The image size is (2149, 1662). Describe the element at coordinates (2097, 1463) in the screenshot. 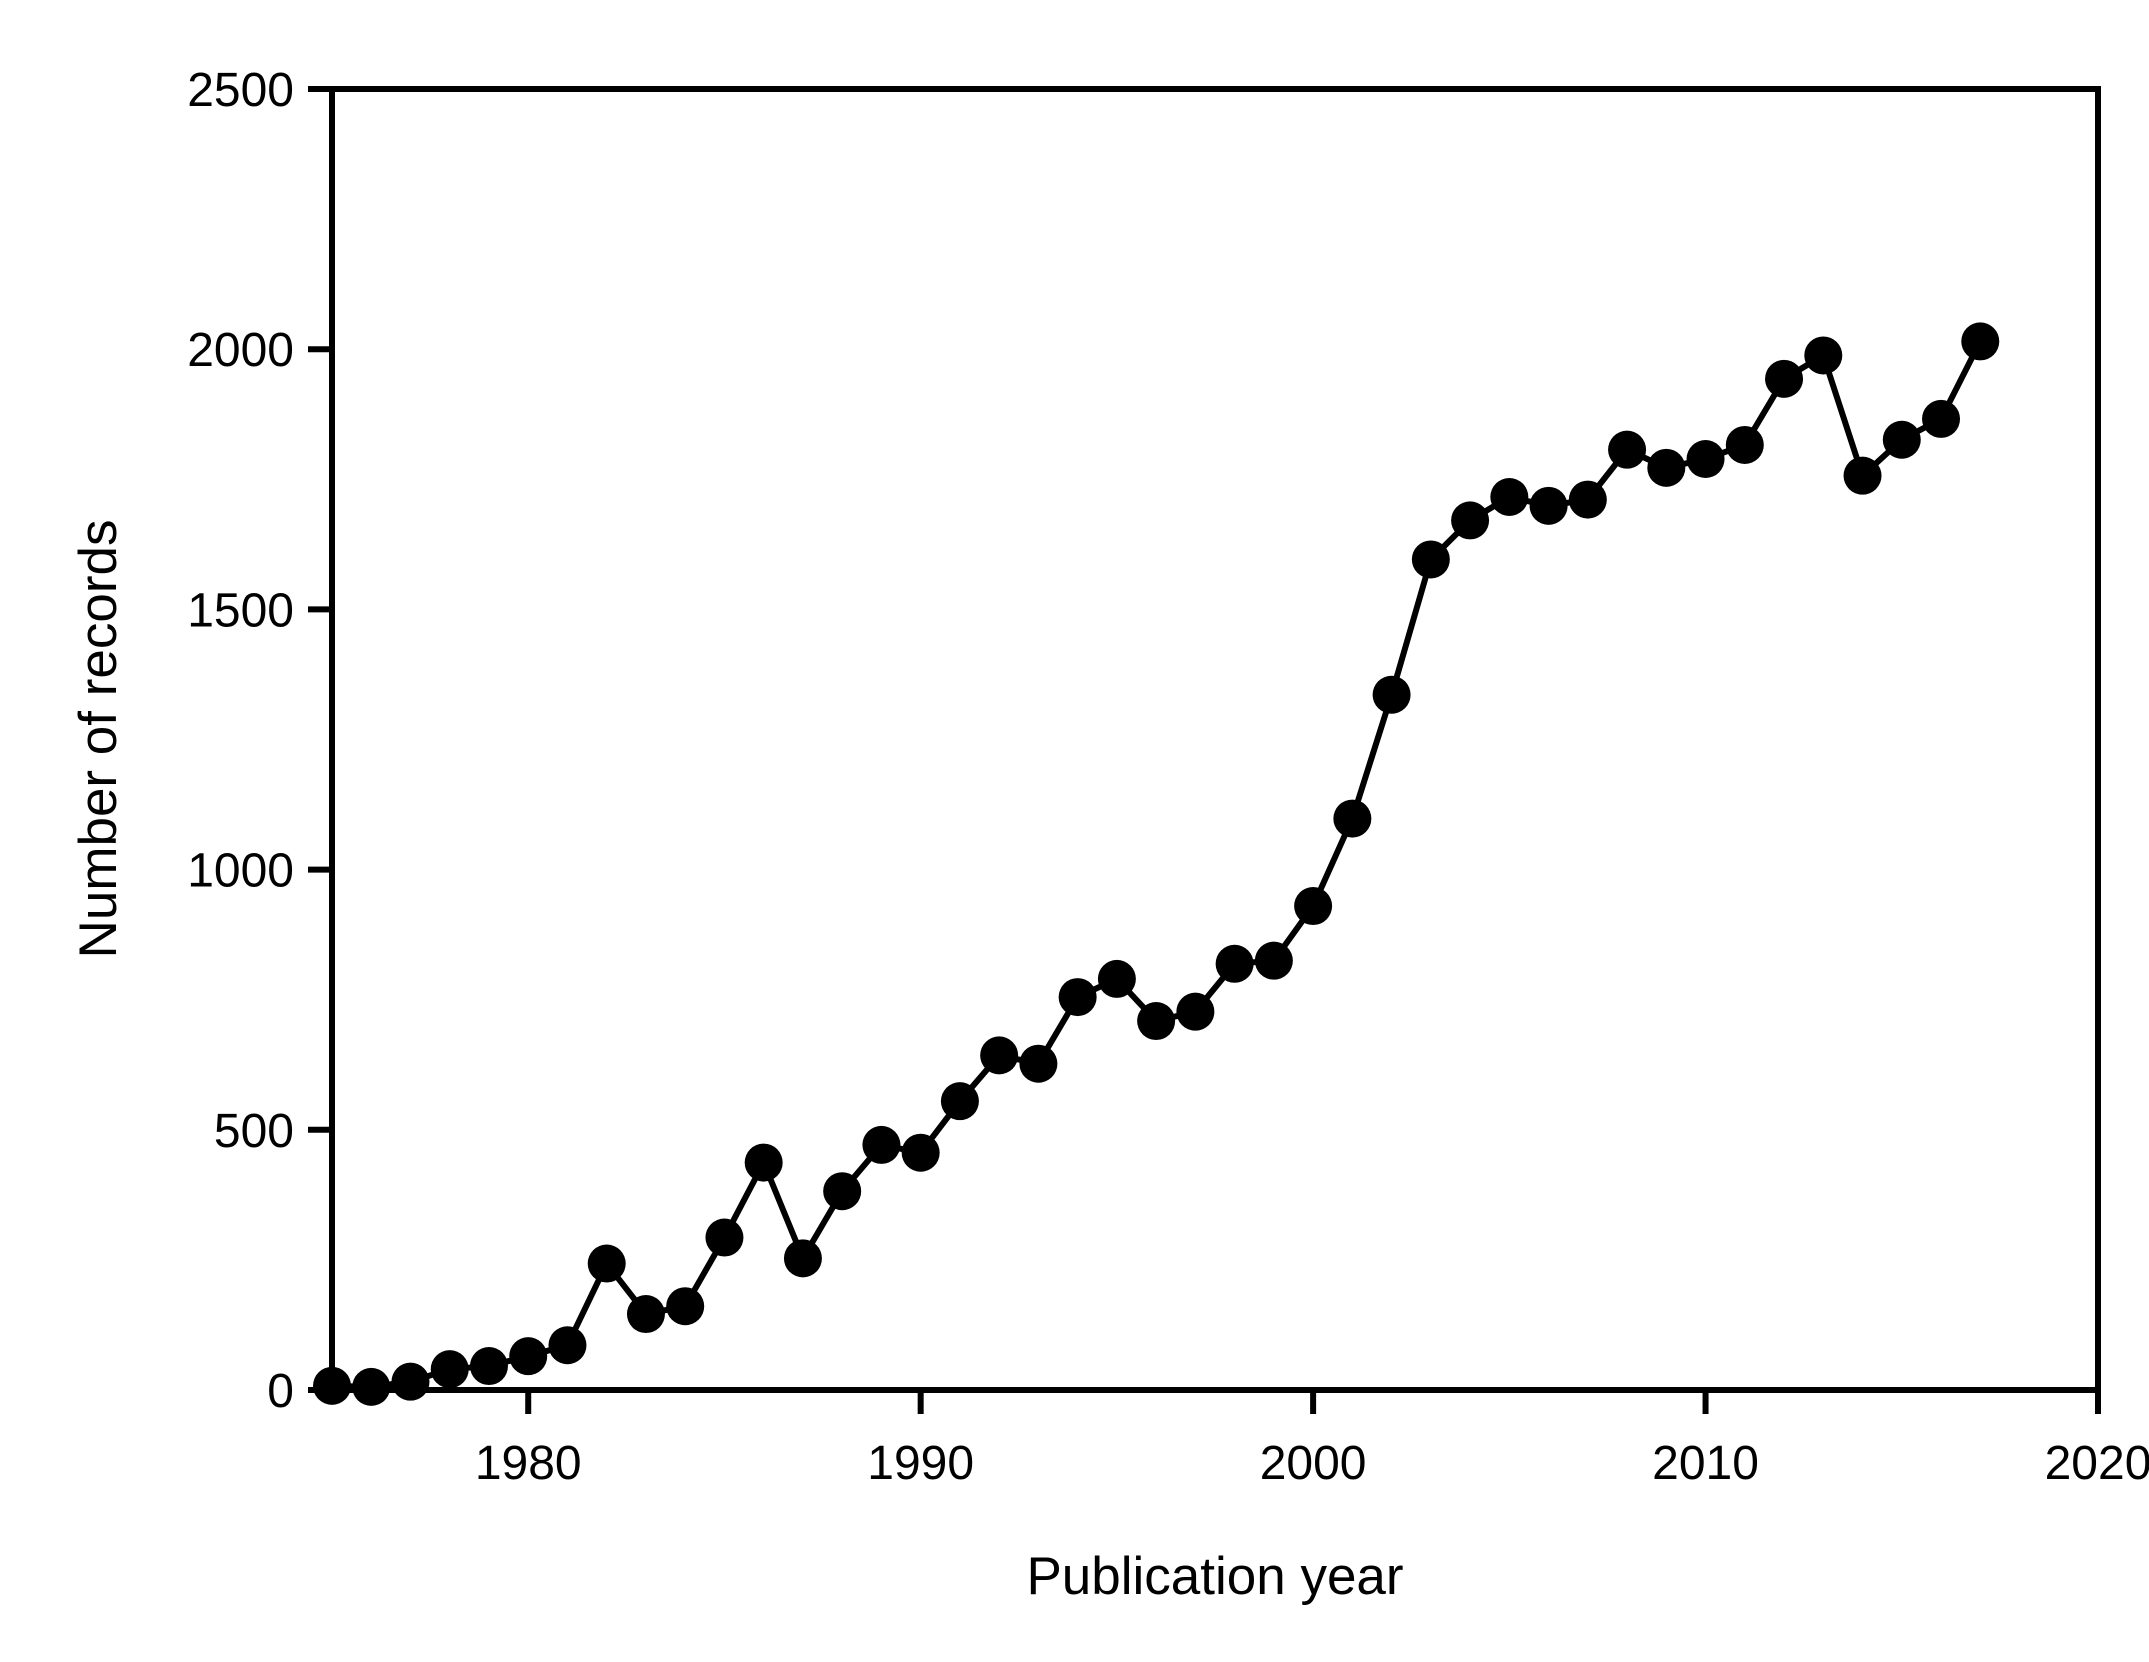

I see `x-tick-label: 2020` at that location.